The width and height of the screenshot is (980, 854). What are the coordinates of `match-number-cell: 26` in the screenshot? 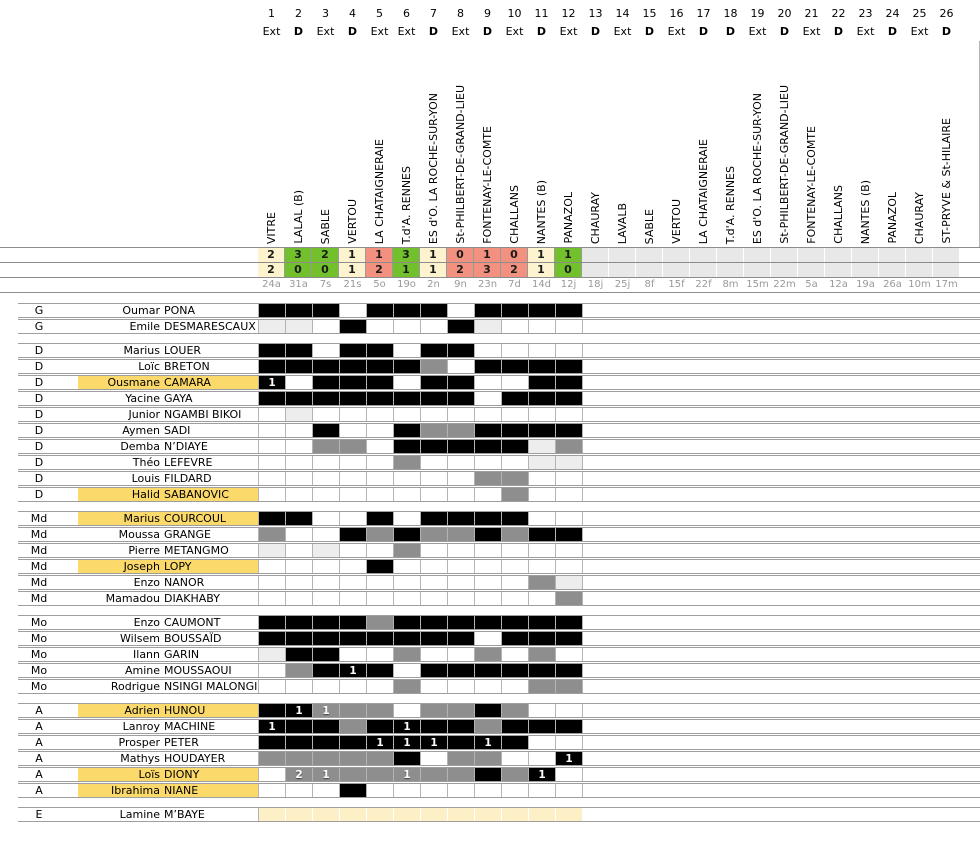 It's located at (946, 13).